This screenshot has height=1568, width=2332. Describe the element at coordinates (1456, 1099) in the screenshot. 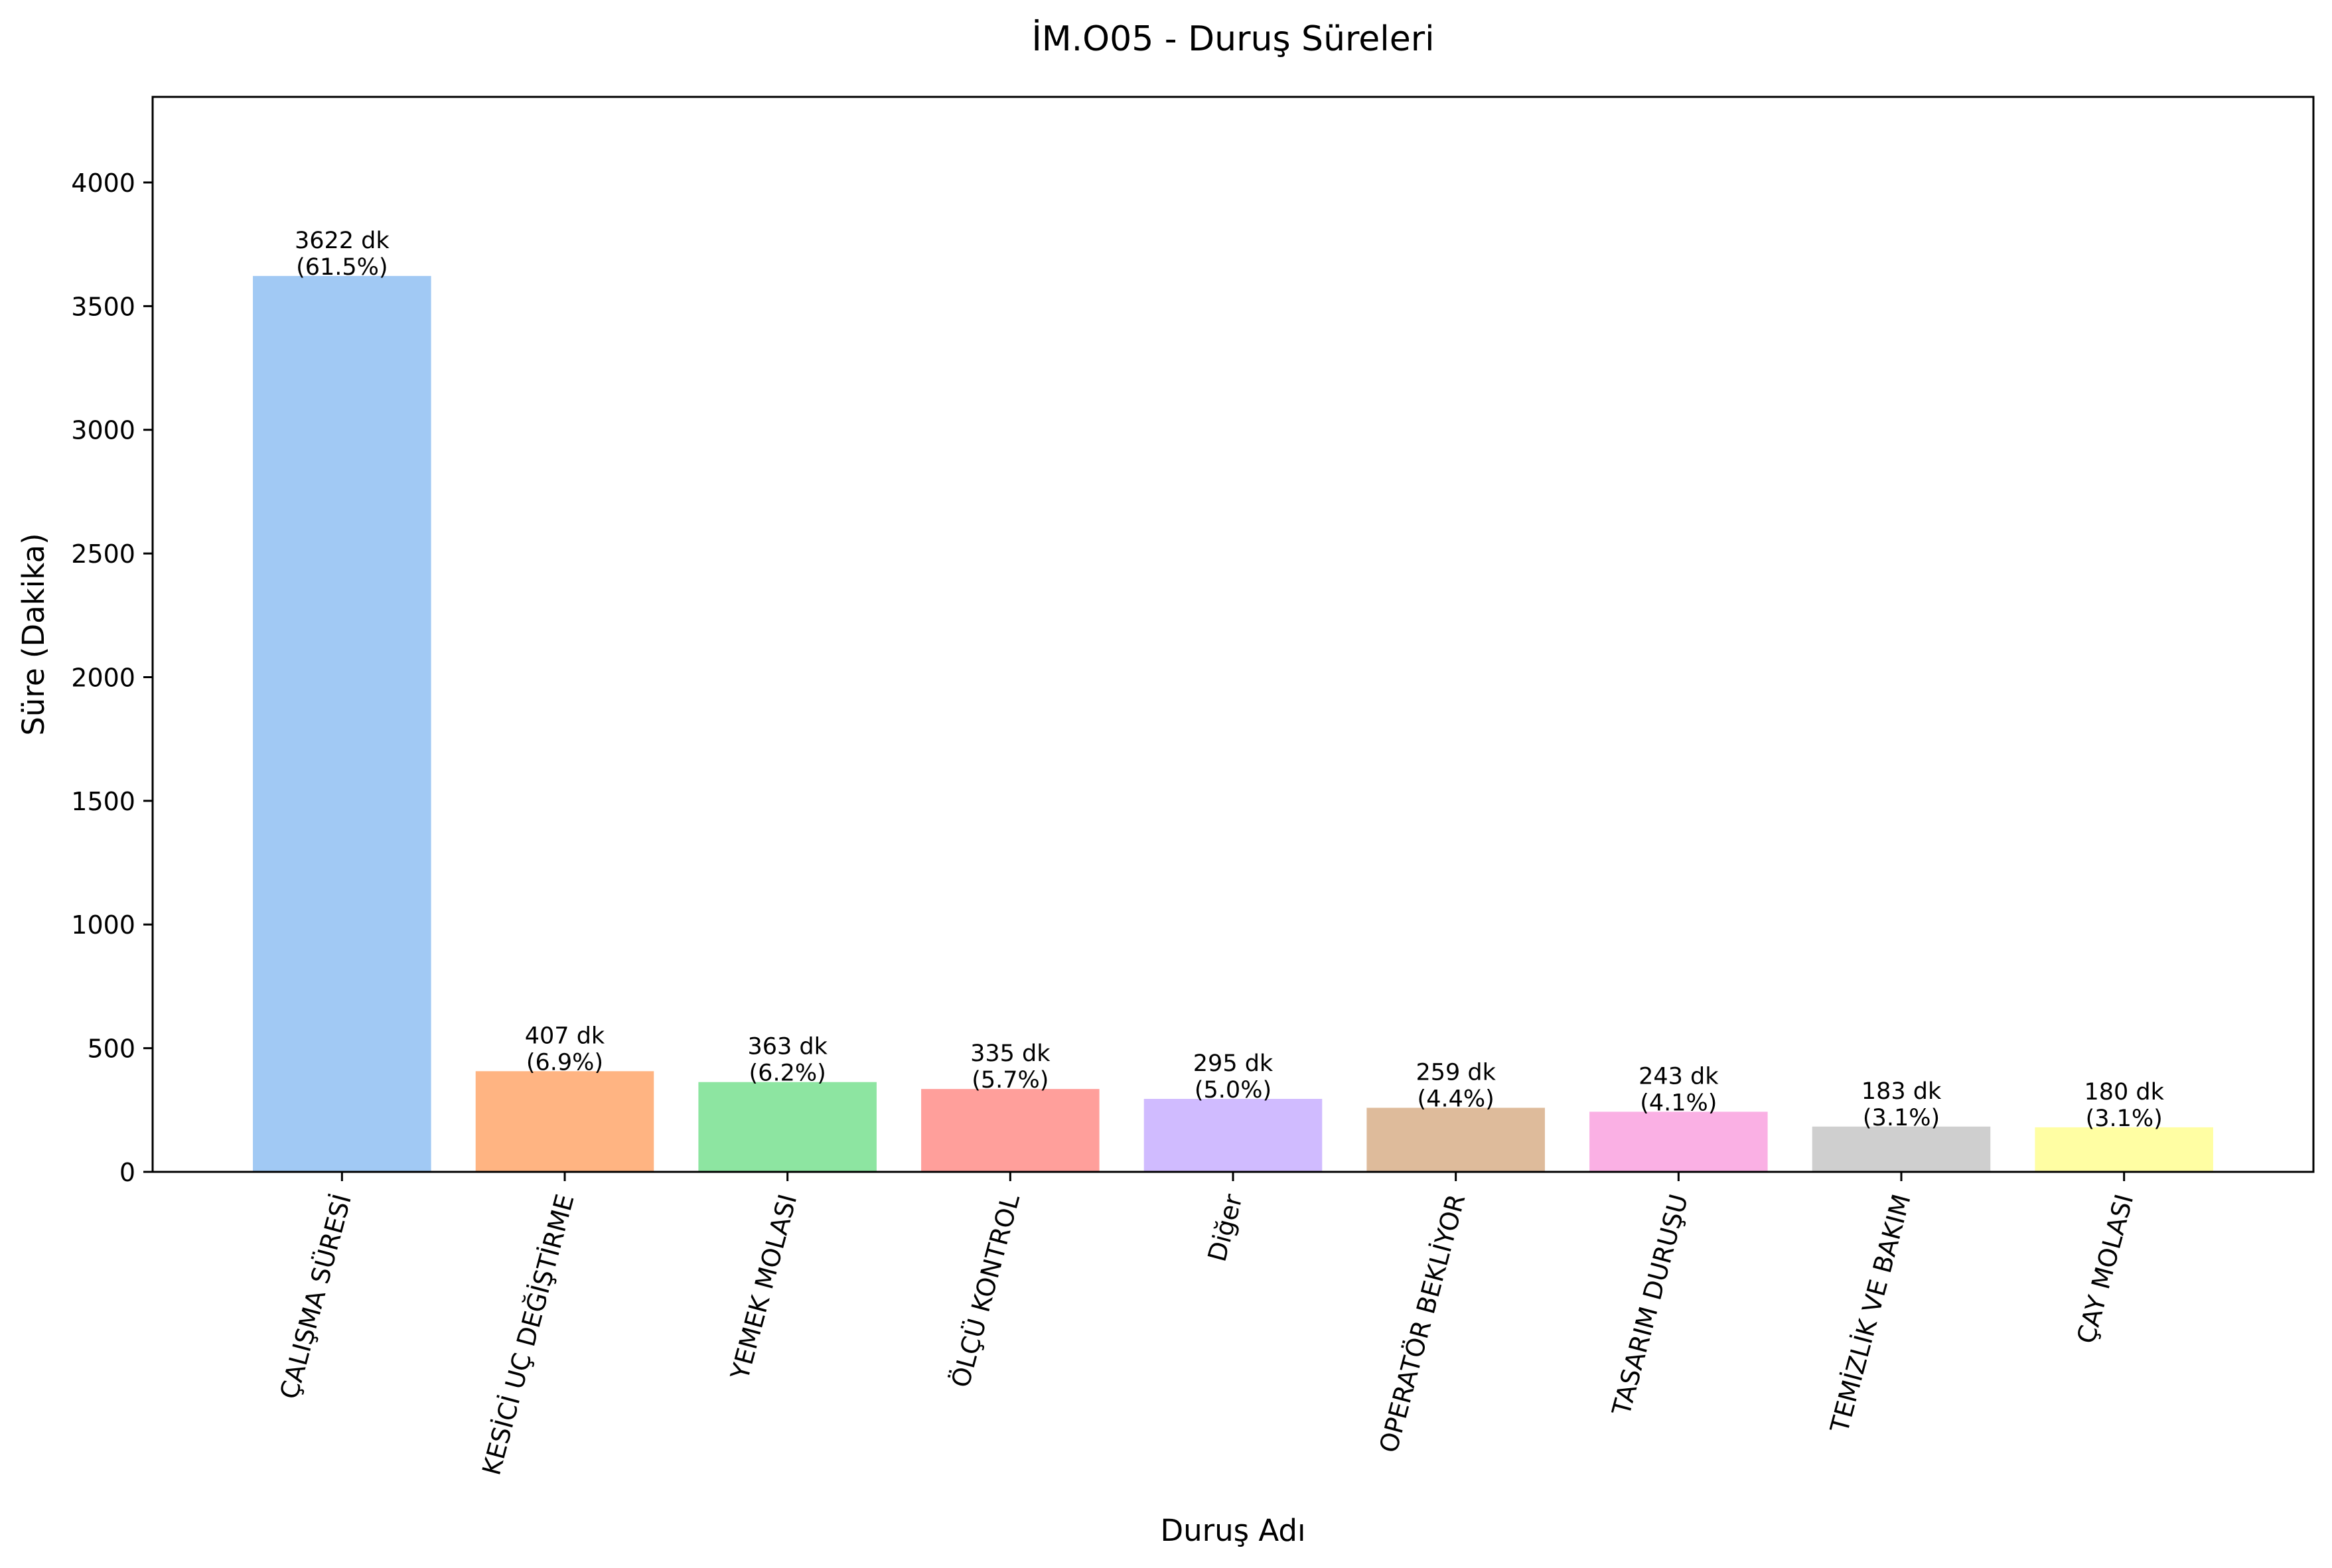

I see `bar-percent-label: (4.4%)` at that location.